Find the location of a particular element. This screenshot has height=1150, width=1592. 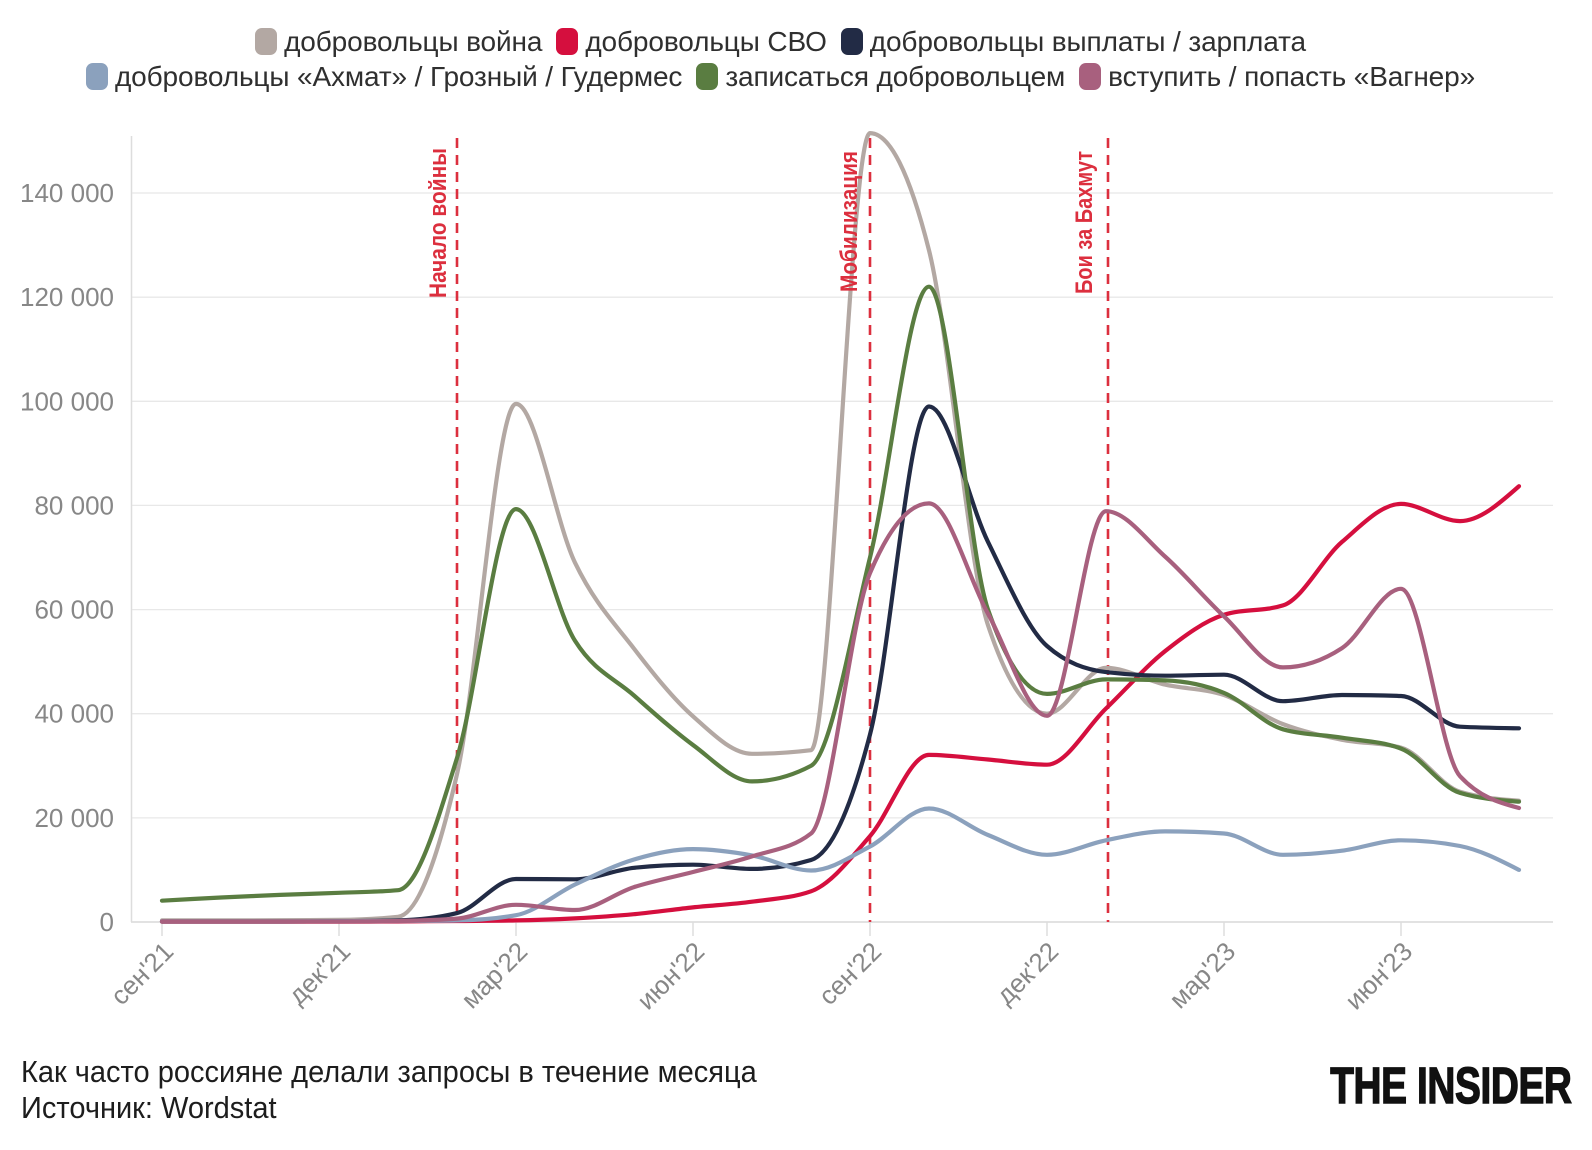

svg-text: 100 000 is located at coordinates (67, 401).